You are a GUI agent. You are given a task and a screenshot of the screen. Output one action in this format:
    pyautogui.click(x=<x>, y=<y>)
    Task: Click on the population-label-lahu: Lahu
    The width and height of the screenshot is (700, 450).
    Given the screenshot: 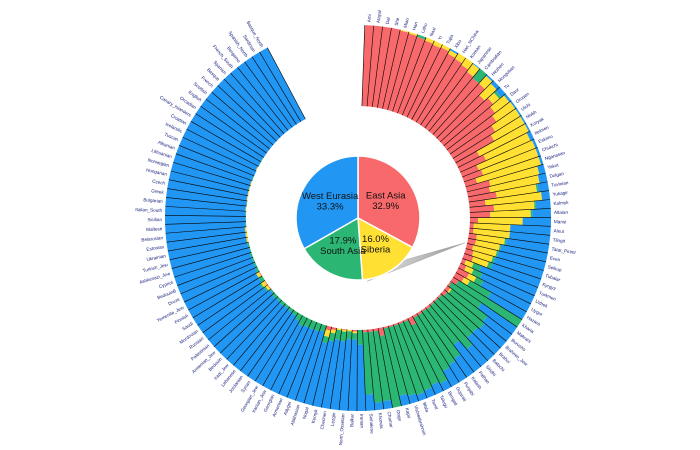 What is the action you would take?
    pyautogui.click(x=424, y=28)
    